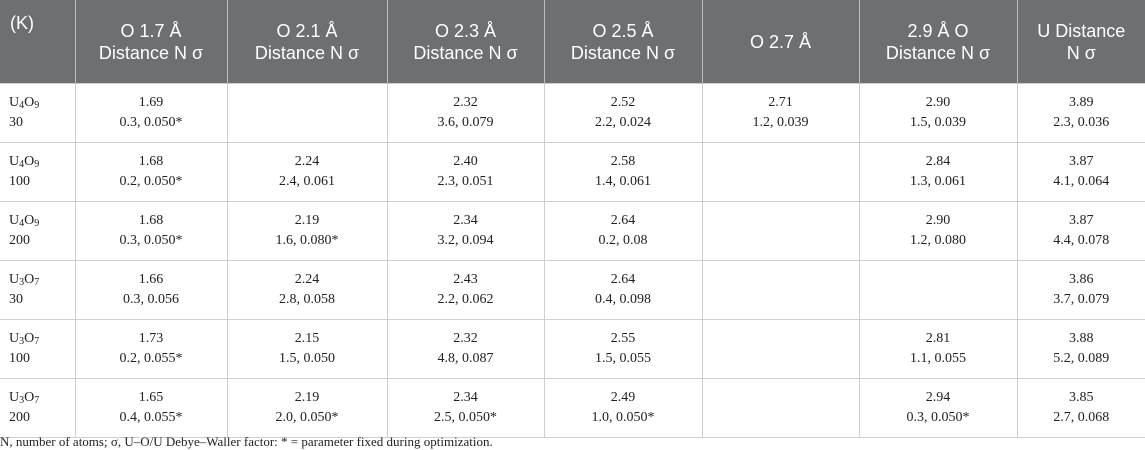 This screenshot has width=1145, height=450. Describe the element at coordinates (465, 338) in the screenshot. I see `distance-value: 2.32` at that location.